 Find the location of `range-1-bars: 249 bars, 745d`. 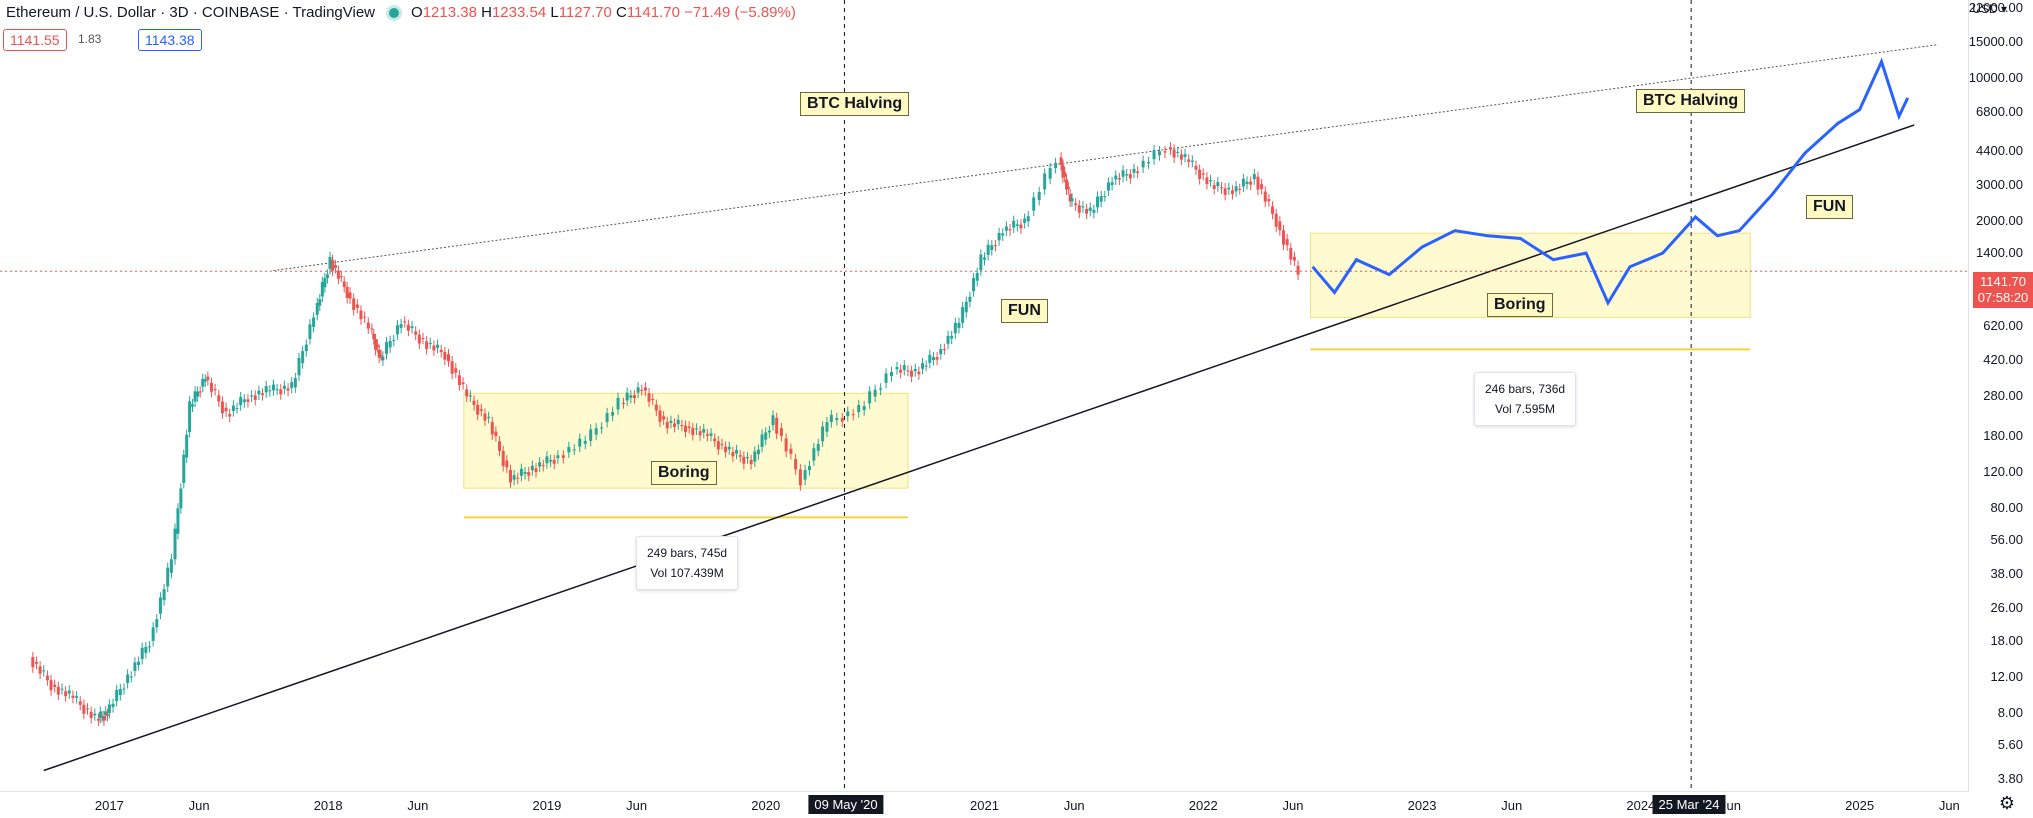

range-1-bars: 249 bars, 745d is located at coordinates (687, 553).